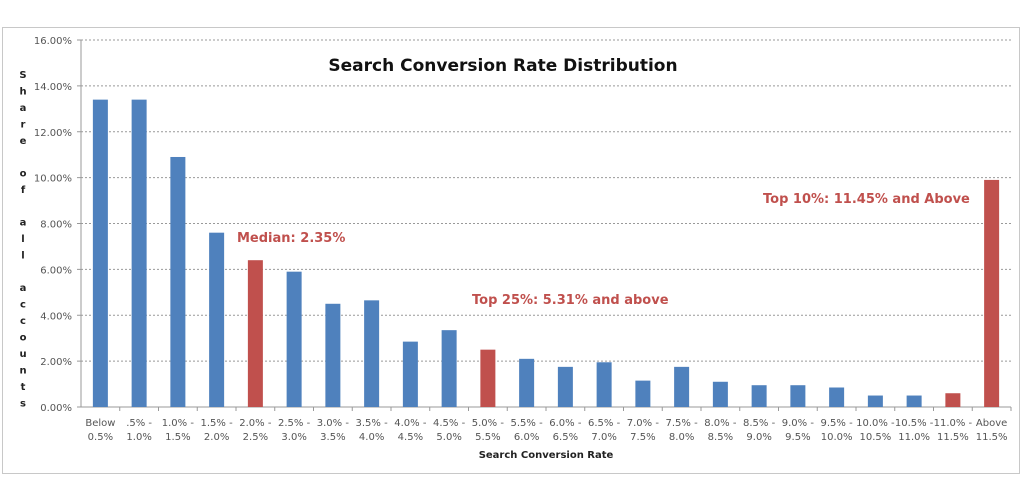 The width and height of the screenshot is (1024, 503). What do you see at coordinates (797, 437) in the screenshot?
I see `x-tick-label: 9.5%` at bounding box center [797, 437].